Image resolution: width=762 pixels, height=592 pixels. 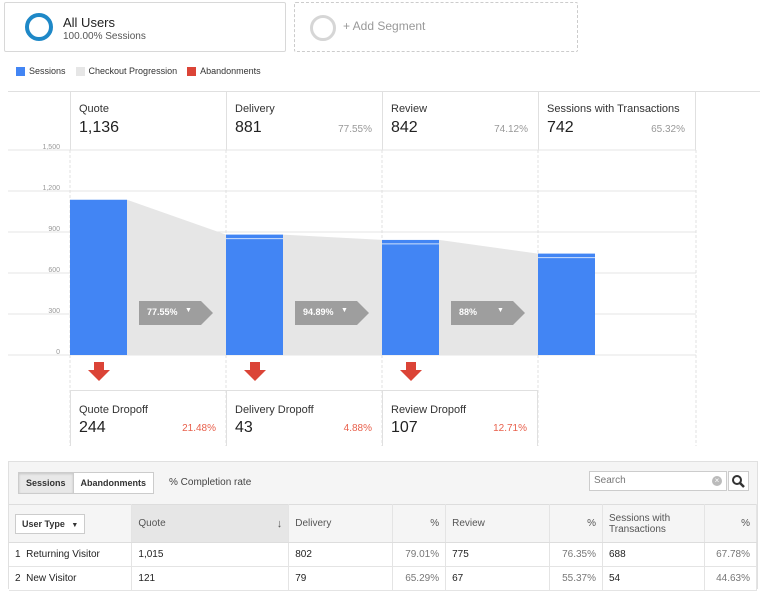 What do you see at coordinates (576, 578) in the screenshot?
I see `cell-review-pct: 55.37%` at bounding box center [576, 578].